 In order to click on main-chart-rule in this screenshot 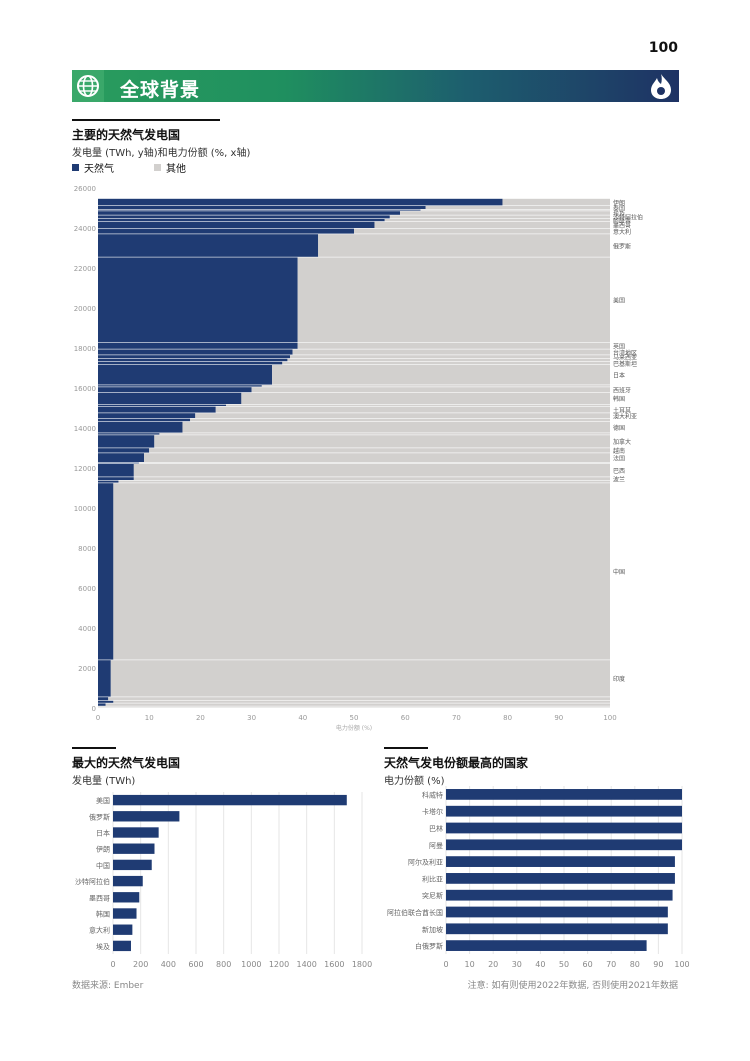, I will do `click(146, 120)`.